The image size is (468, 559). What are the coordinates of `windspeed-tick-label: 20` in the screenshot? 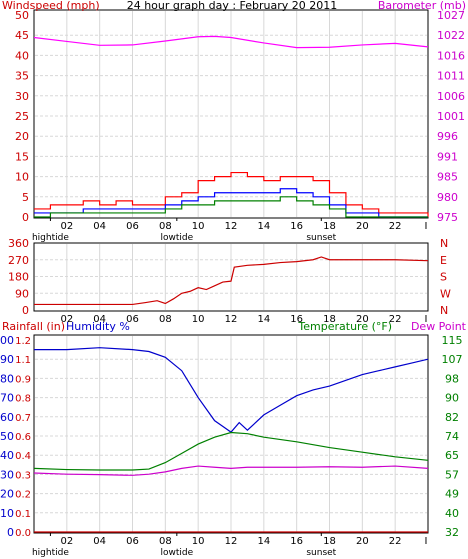 It's located at (22, 136).